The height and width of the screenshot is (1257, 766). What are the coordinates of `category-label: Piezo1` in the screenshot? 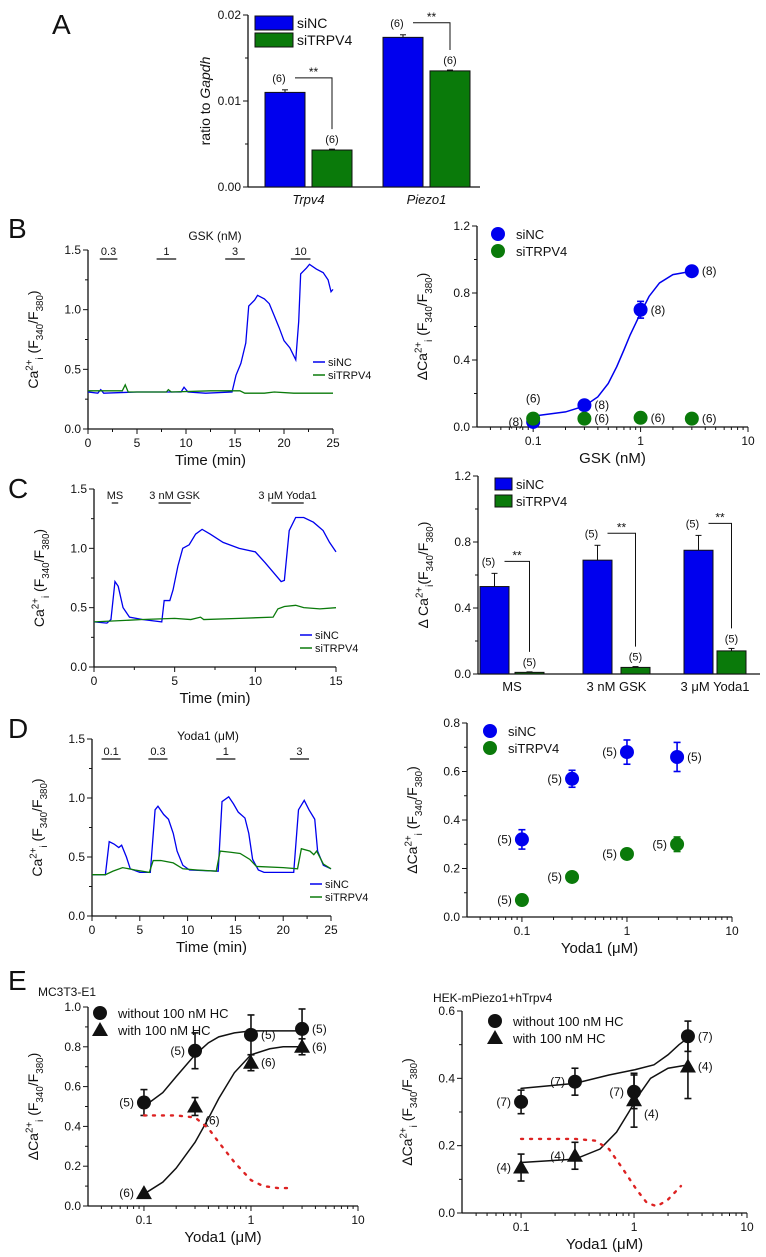 It's located at (427, 199).